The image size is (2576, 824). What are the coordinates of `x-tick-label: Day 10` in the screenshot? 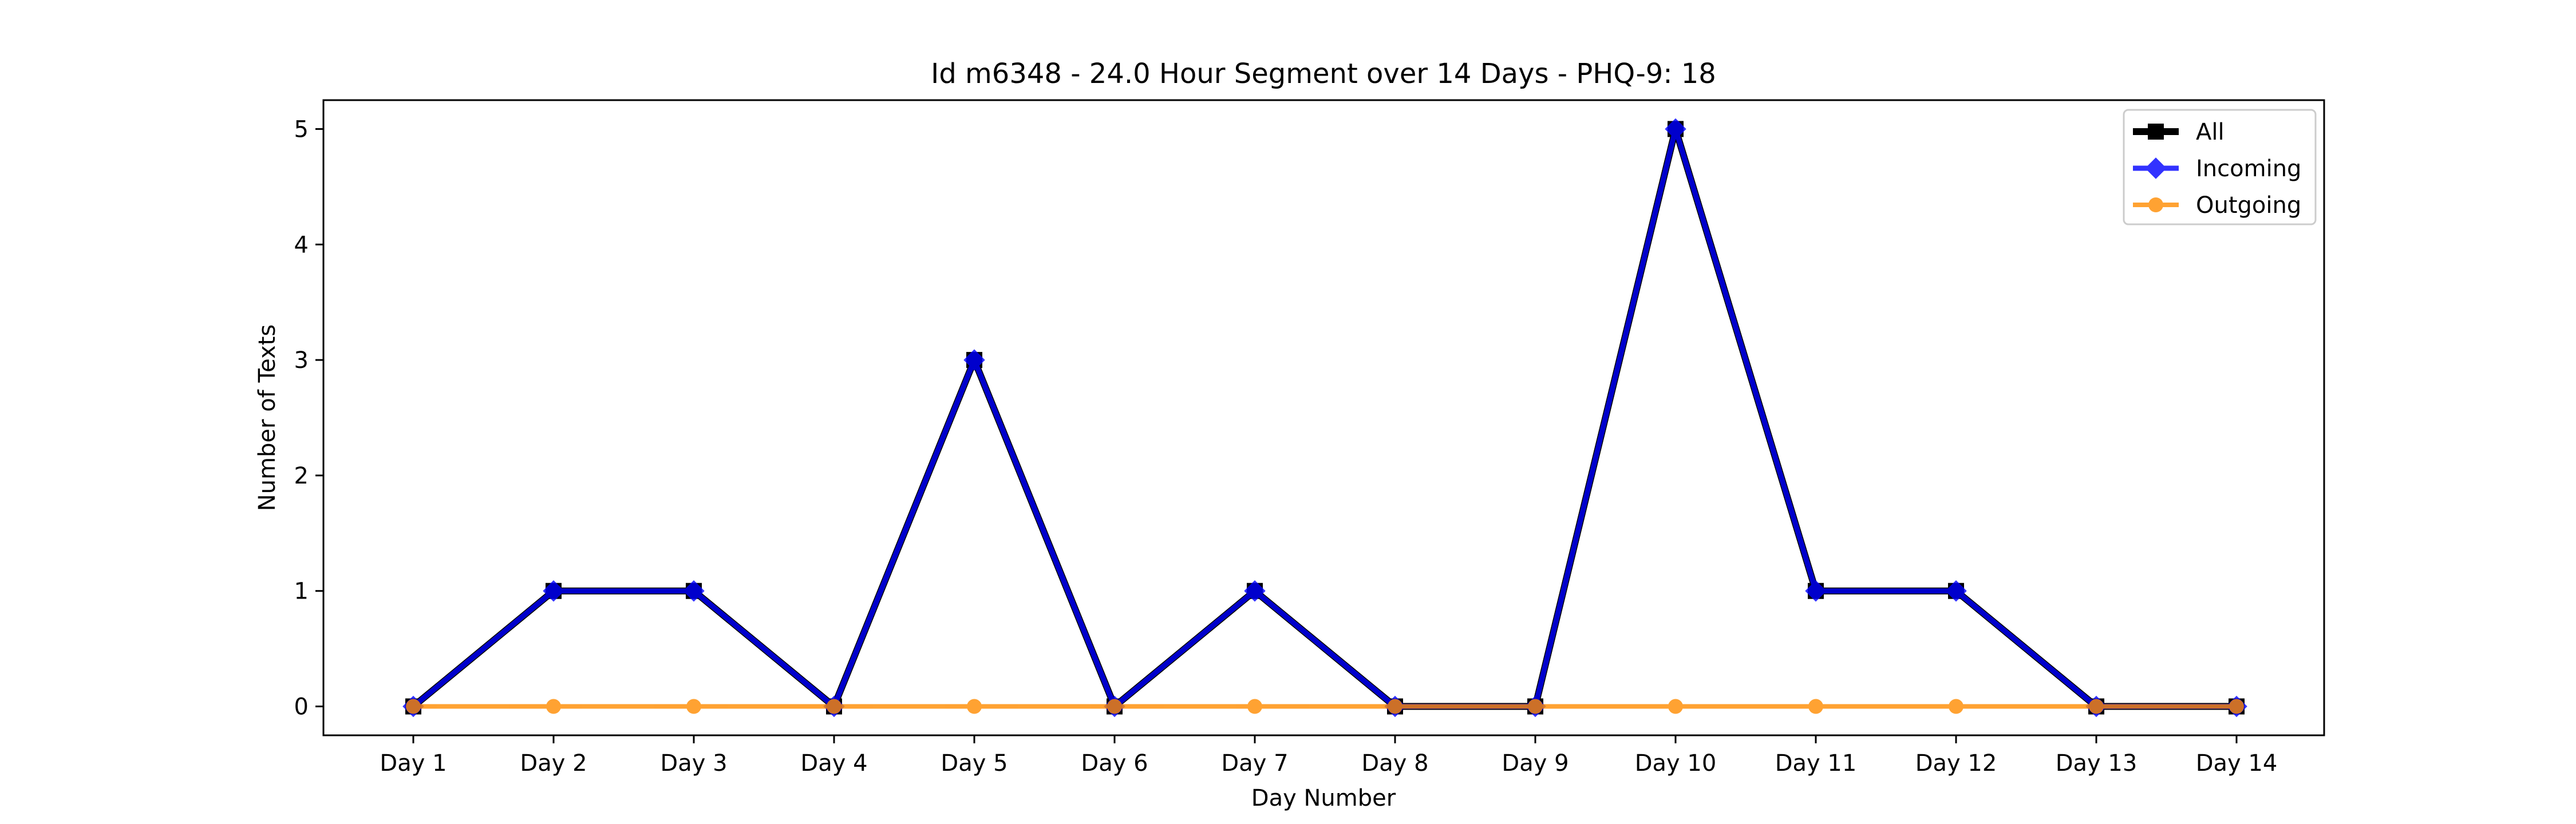 It's located at (1676, 763).